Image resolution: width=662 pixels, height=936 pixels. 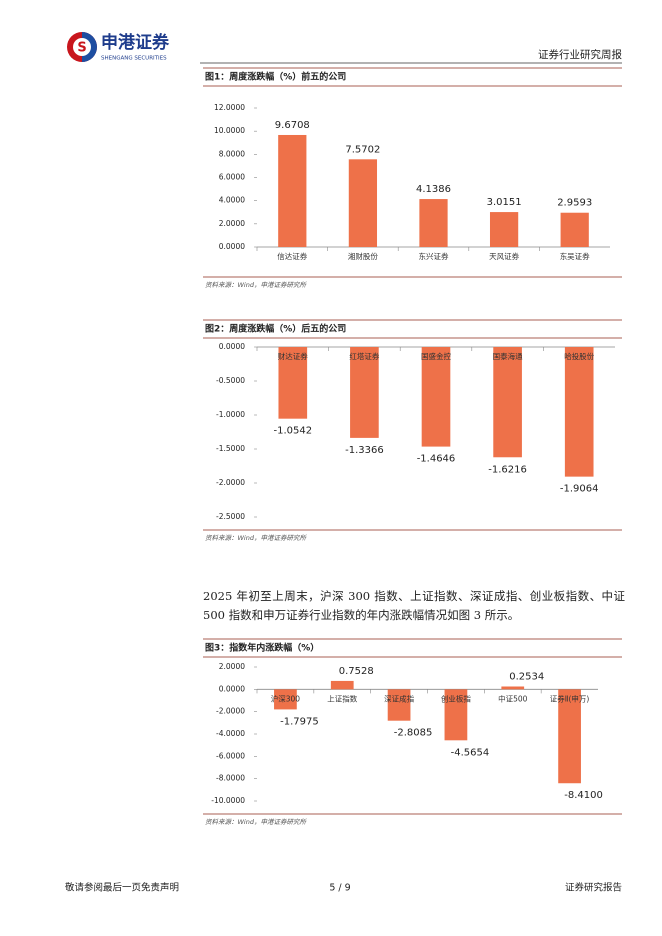 What do you see at coordinates (593, 888) in the screenshot?
I see `doc-type: 证券研究报告` at bounding box center [593, 888].